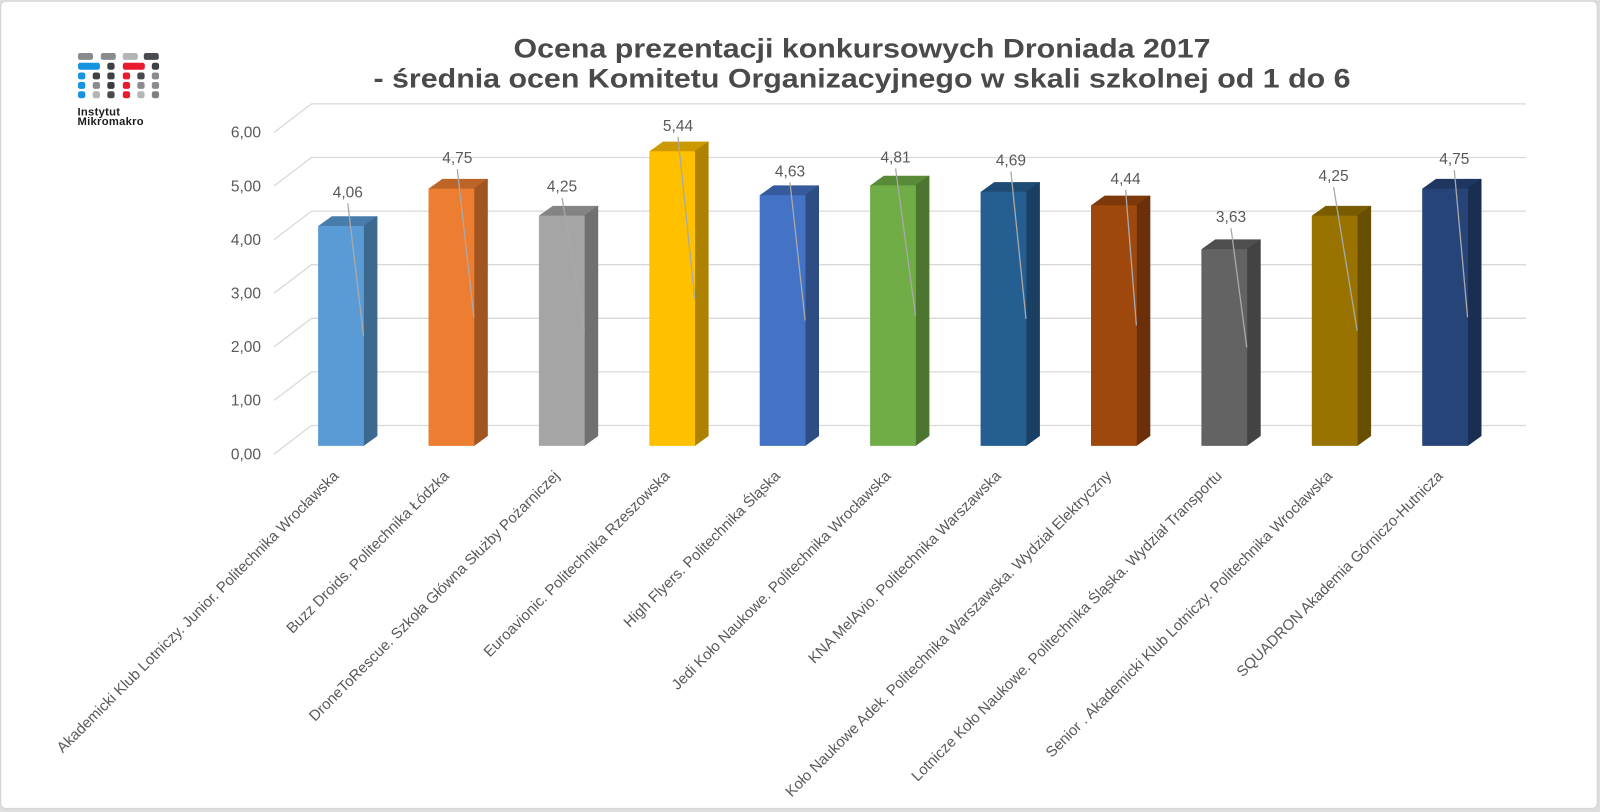 Image resolution: width=1600 pixels, height=812 pixels. What do you see at coordinates (1011, 161) in the screenshot?
I see `svg-text: 4,69` at bounding box center [1011, 161].